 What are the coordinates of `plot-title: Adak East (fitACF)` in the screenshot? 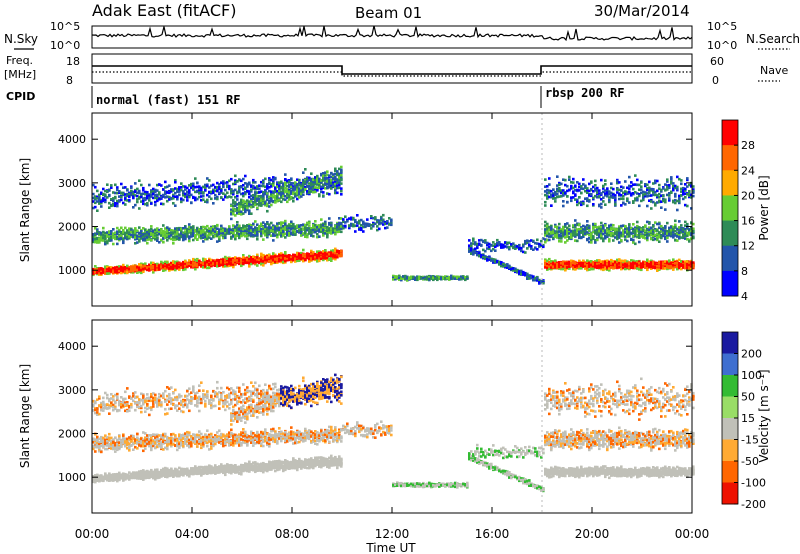 It's located at (164, 10).